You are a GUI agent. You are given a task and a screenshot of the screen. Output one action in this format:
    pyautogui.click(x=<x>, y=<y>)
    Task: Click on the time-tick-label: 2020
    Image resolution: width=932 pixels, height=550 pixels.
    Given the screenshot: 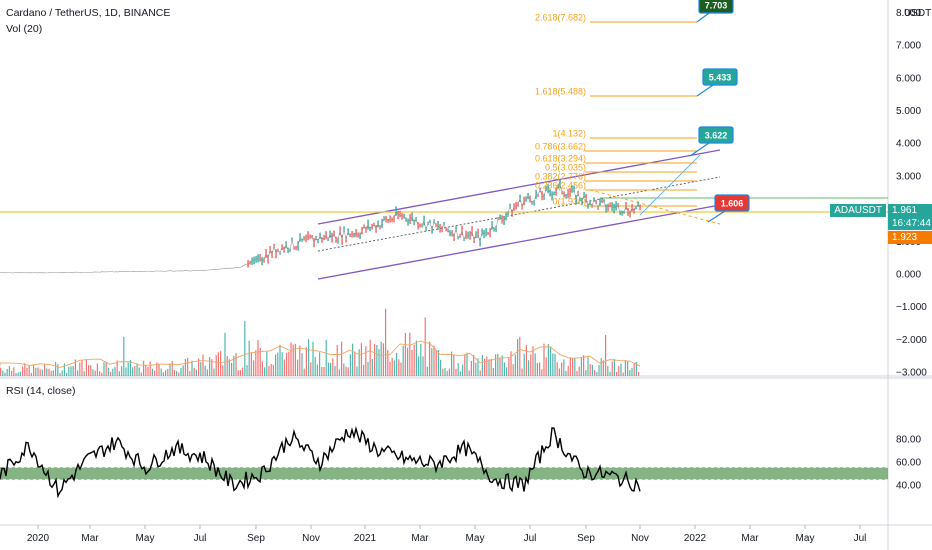 What is the action you would take?
    pyautogui.click(x=38, y=538)
    